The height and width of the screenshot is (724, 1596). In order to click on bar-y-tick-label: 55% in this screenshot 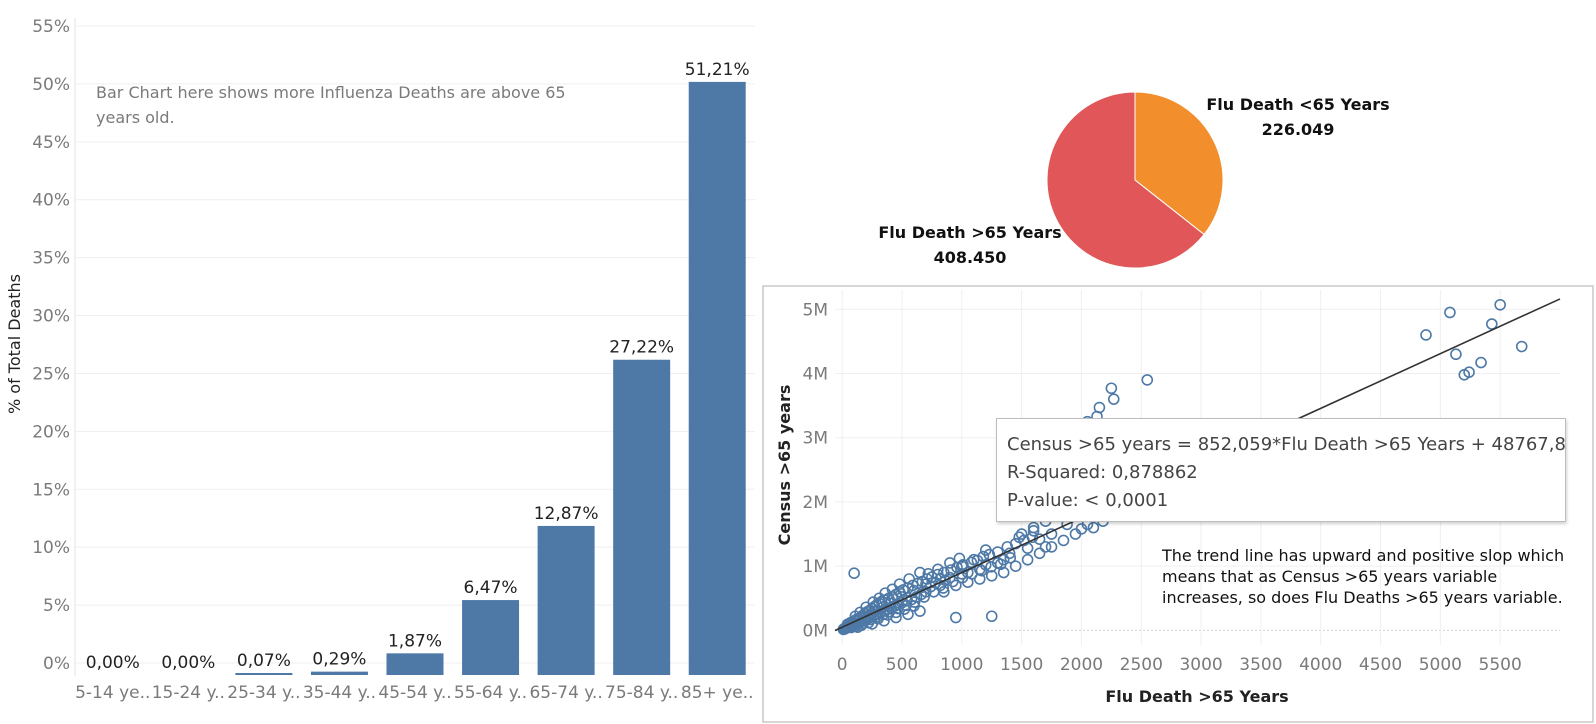, I will do `click(51, 27)`.